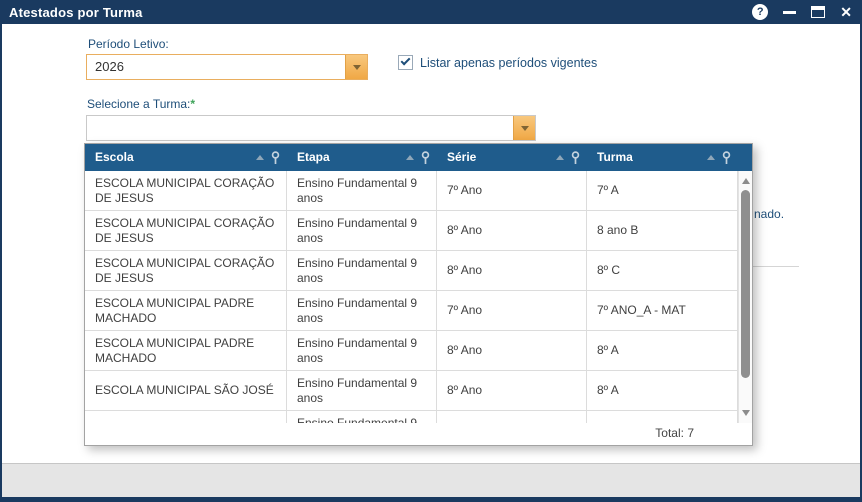 Image resolution: width=862 pixels, height=502 pixels. Describe the element at coordinates (186, 157) in the screenshot. I see `column-header-escola: Escola` at that location.